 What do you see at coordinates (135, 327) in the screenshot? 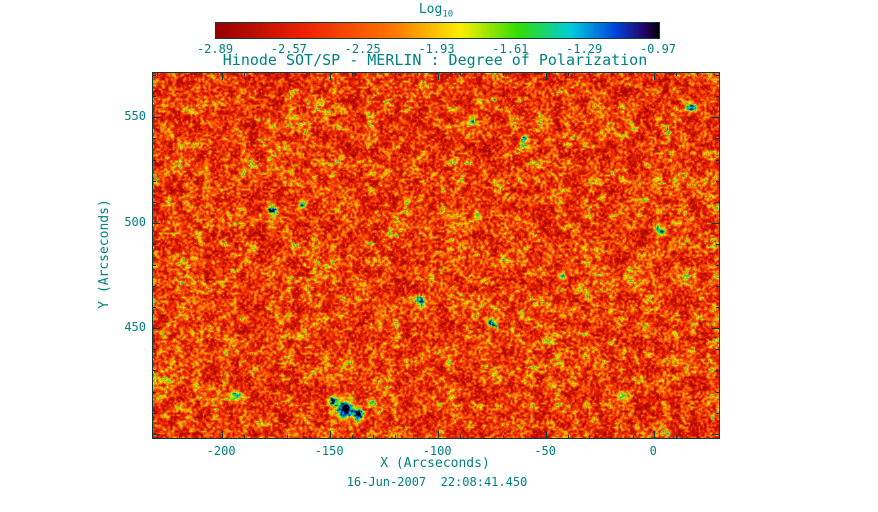
I see `y-tick-label: 450` at bounding box center [135, 327].